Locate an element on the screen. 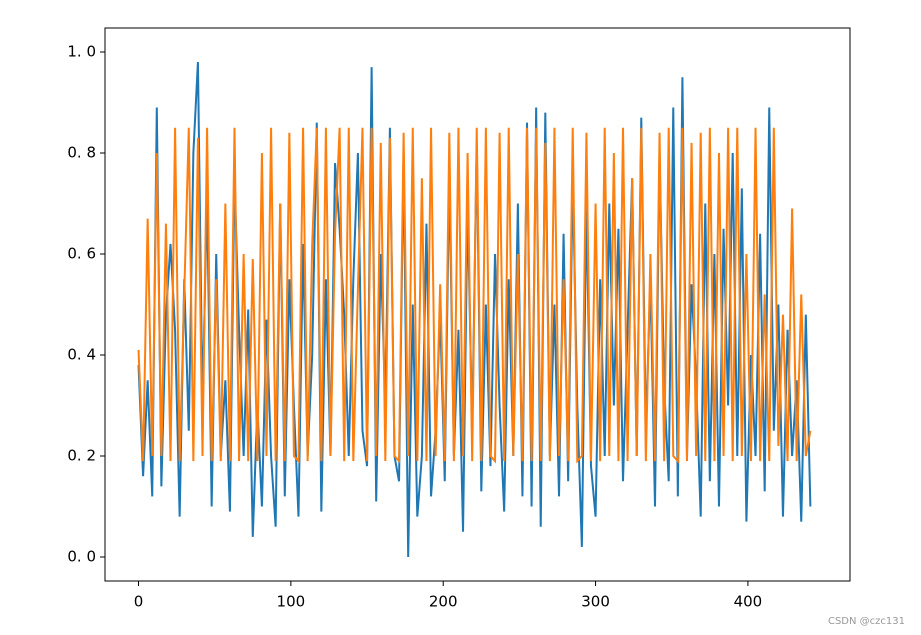 This screenshot has width=921, height=635. y-tick-label: 0. 8 is located at coordinates (81, 152).